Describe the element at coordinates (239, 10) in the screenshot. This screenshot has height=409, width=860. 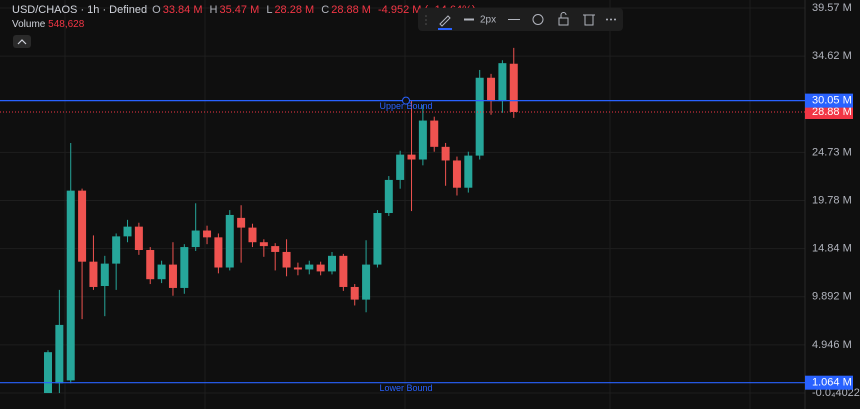
I see `legend-value: 35.47 M` at that location.